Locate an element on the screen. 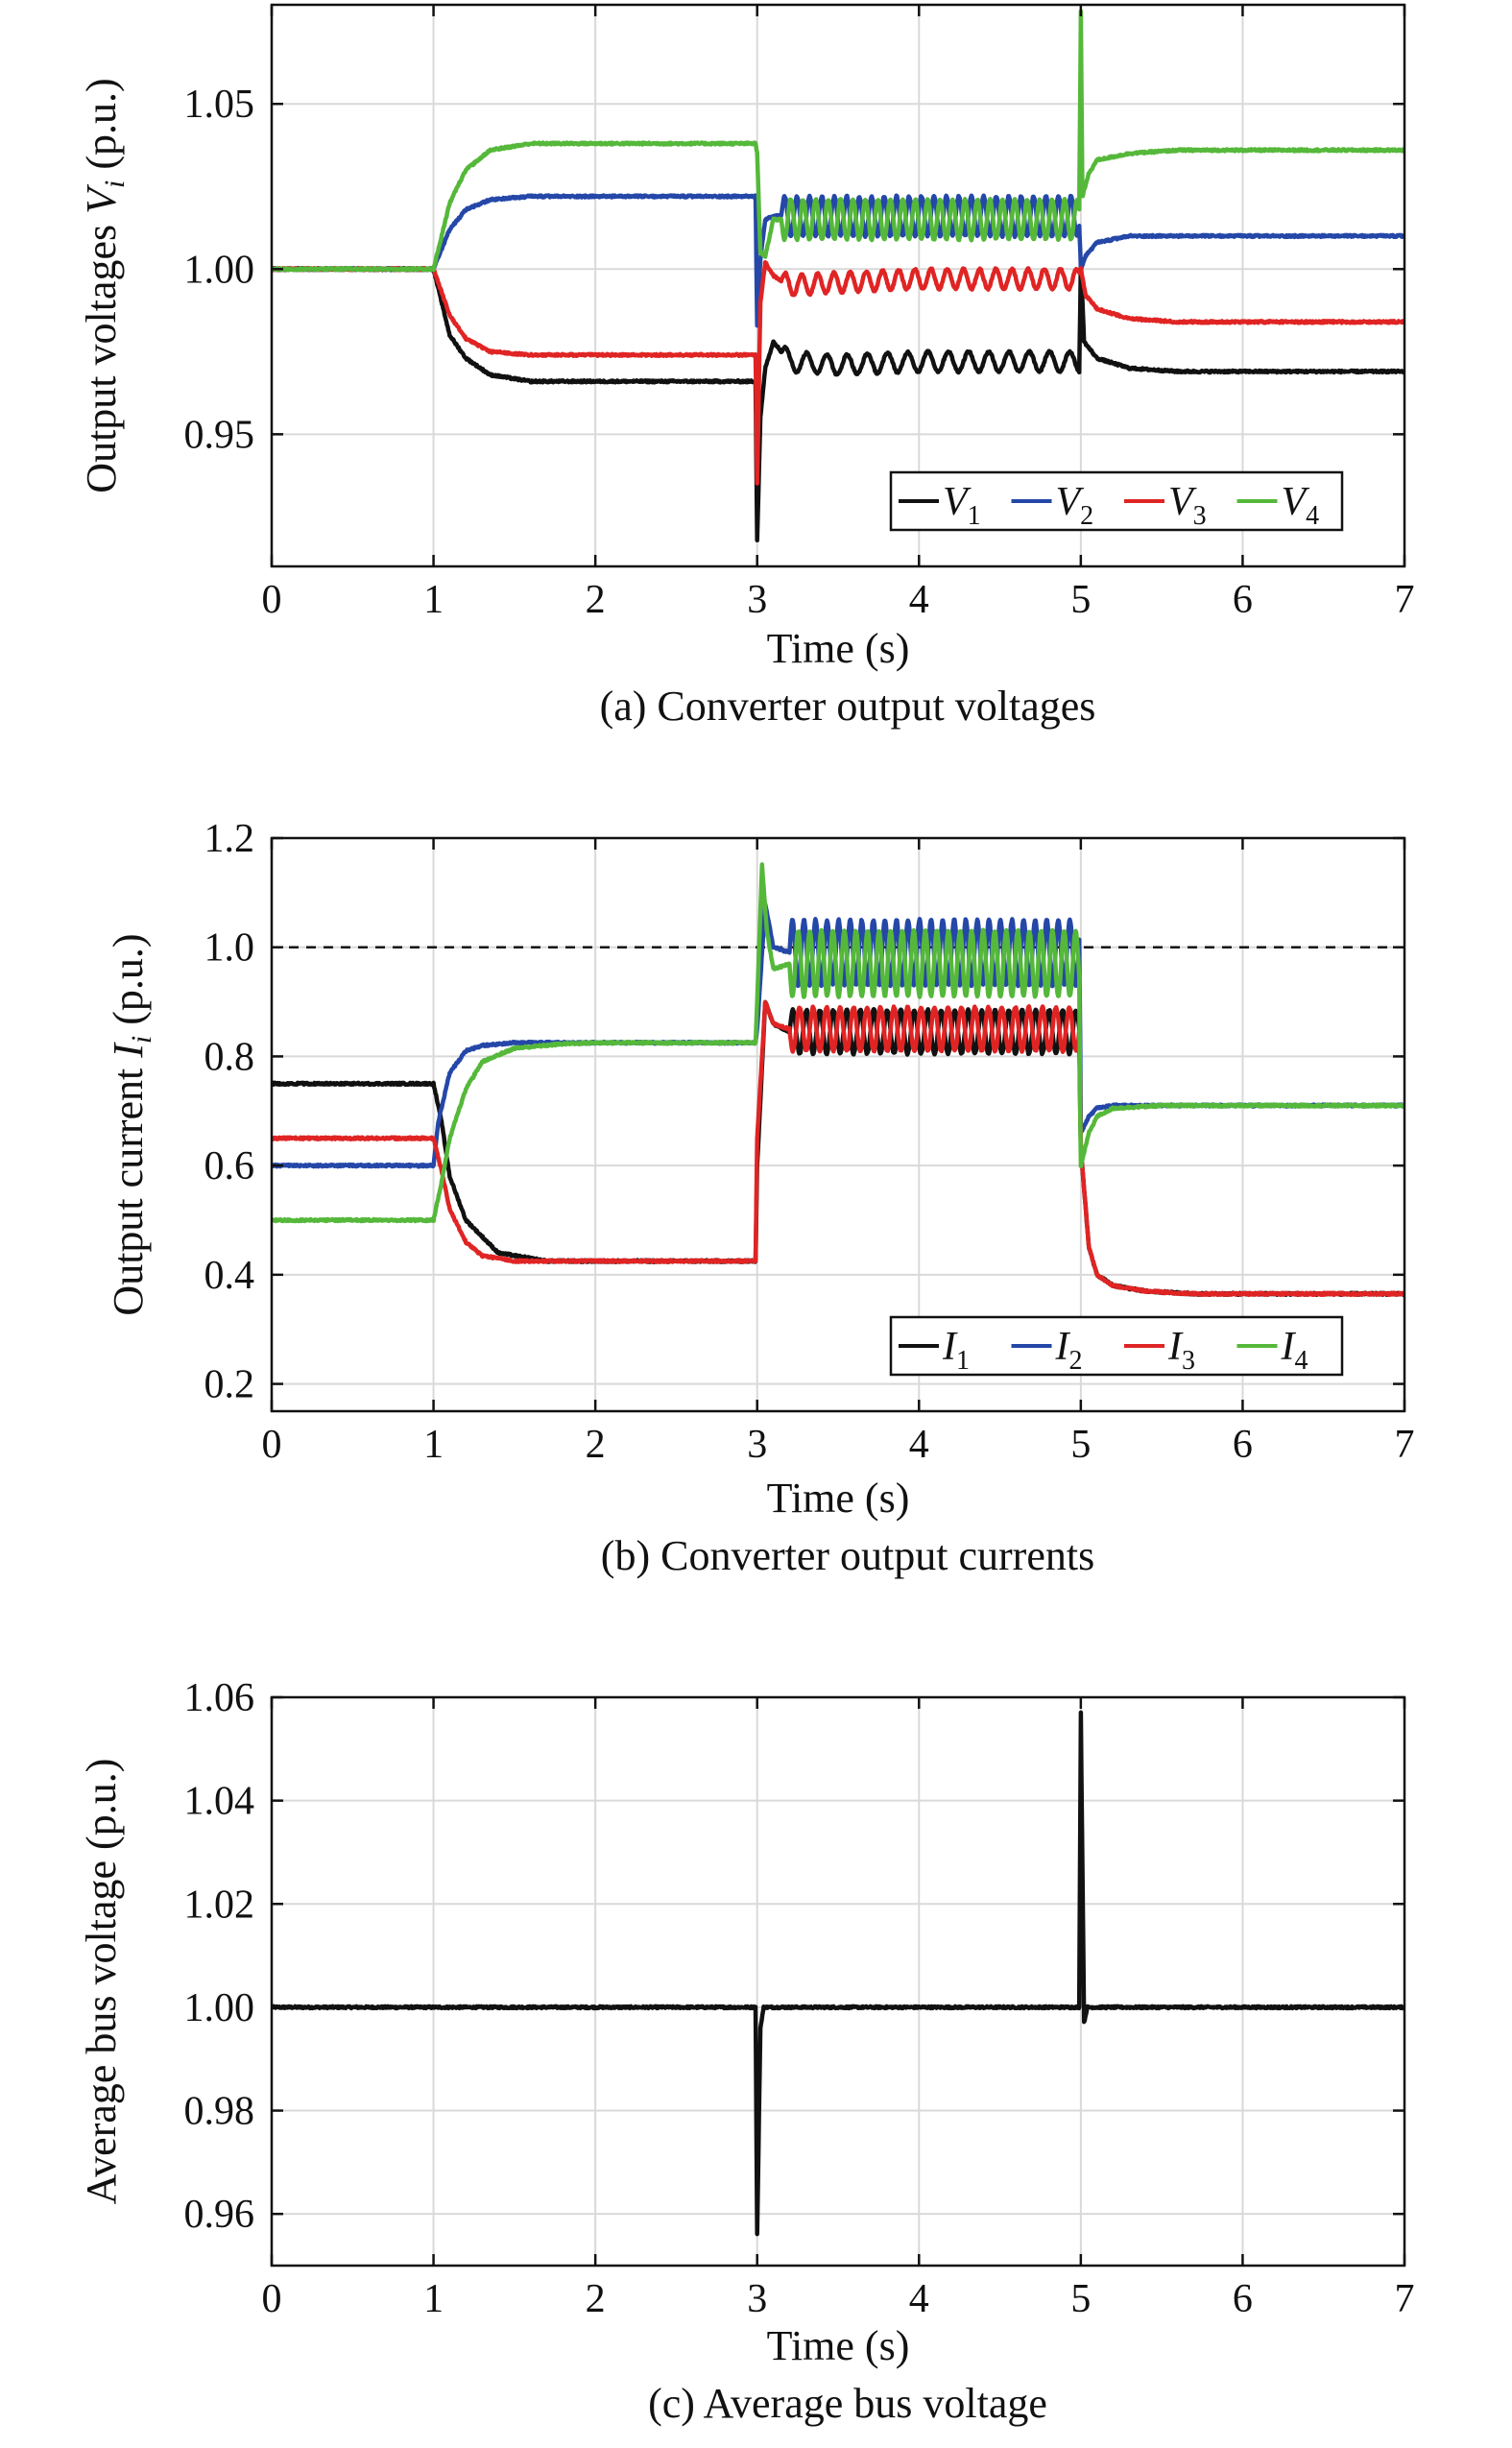 The image size is (1512, 2448). series-line-I1 is located at coordinates (838, 1148).